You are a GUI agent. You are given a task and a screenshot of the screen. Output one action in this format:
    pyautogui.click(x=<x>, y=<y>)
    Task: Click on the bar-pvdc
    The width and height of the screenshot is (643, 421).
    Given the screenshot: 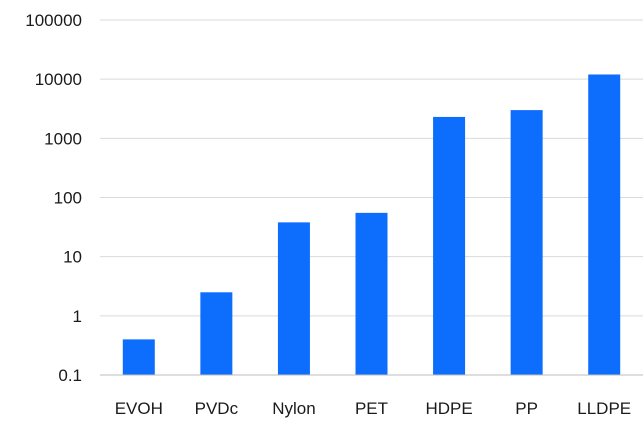 What is the action you would take?
    pyautogui.click(x=216, y=333)
    